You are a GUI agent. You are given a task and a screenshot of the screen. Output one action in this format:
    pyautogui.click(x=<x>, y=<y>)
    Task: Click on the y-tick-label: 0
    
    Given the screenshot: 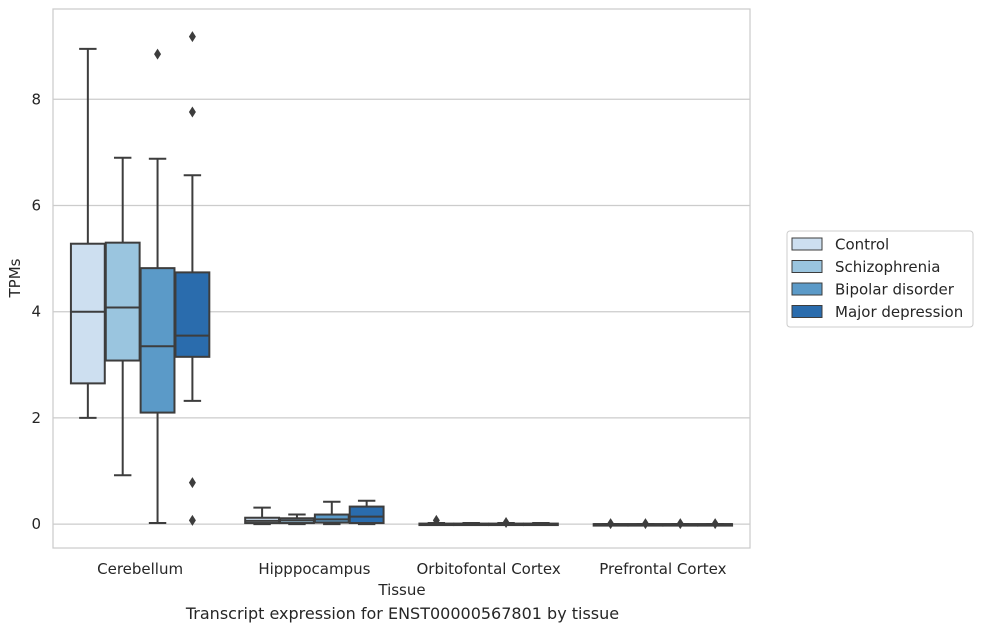 What is the action you would take?
    pyautogui.click(x=36, y=524)
    